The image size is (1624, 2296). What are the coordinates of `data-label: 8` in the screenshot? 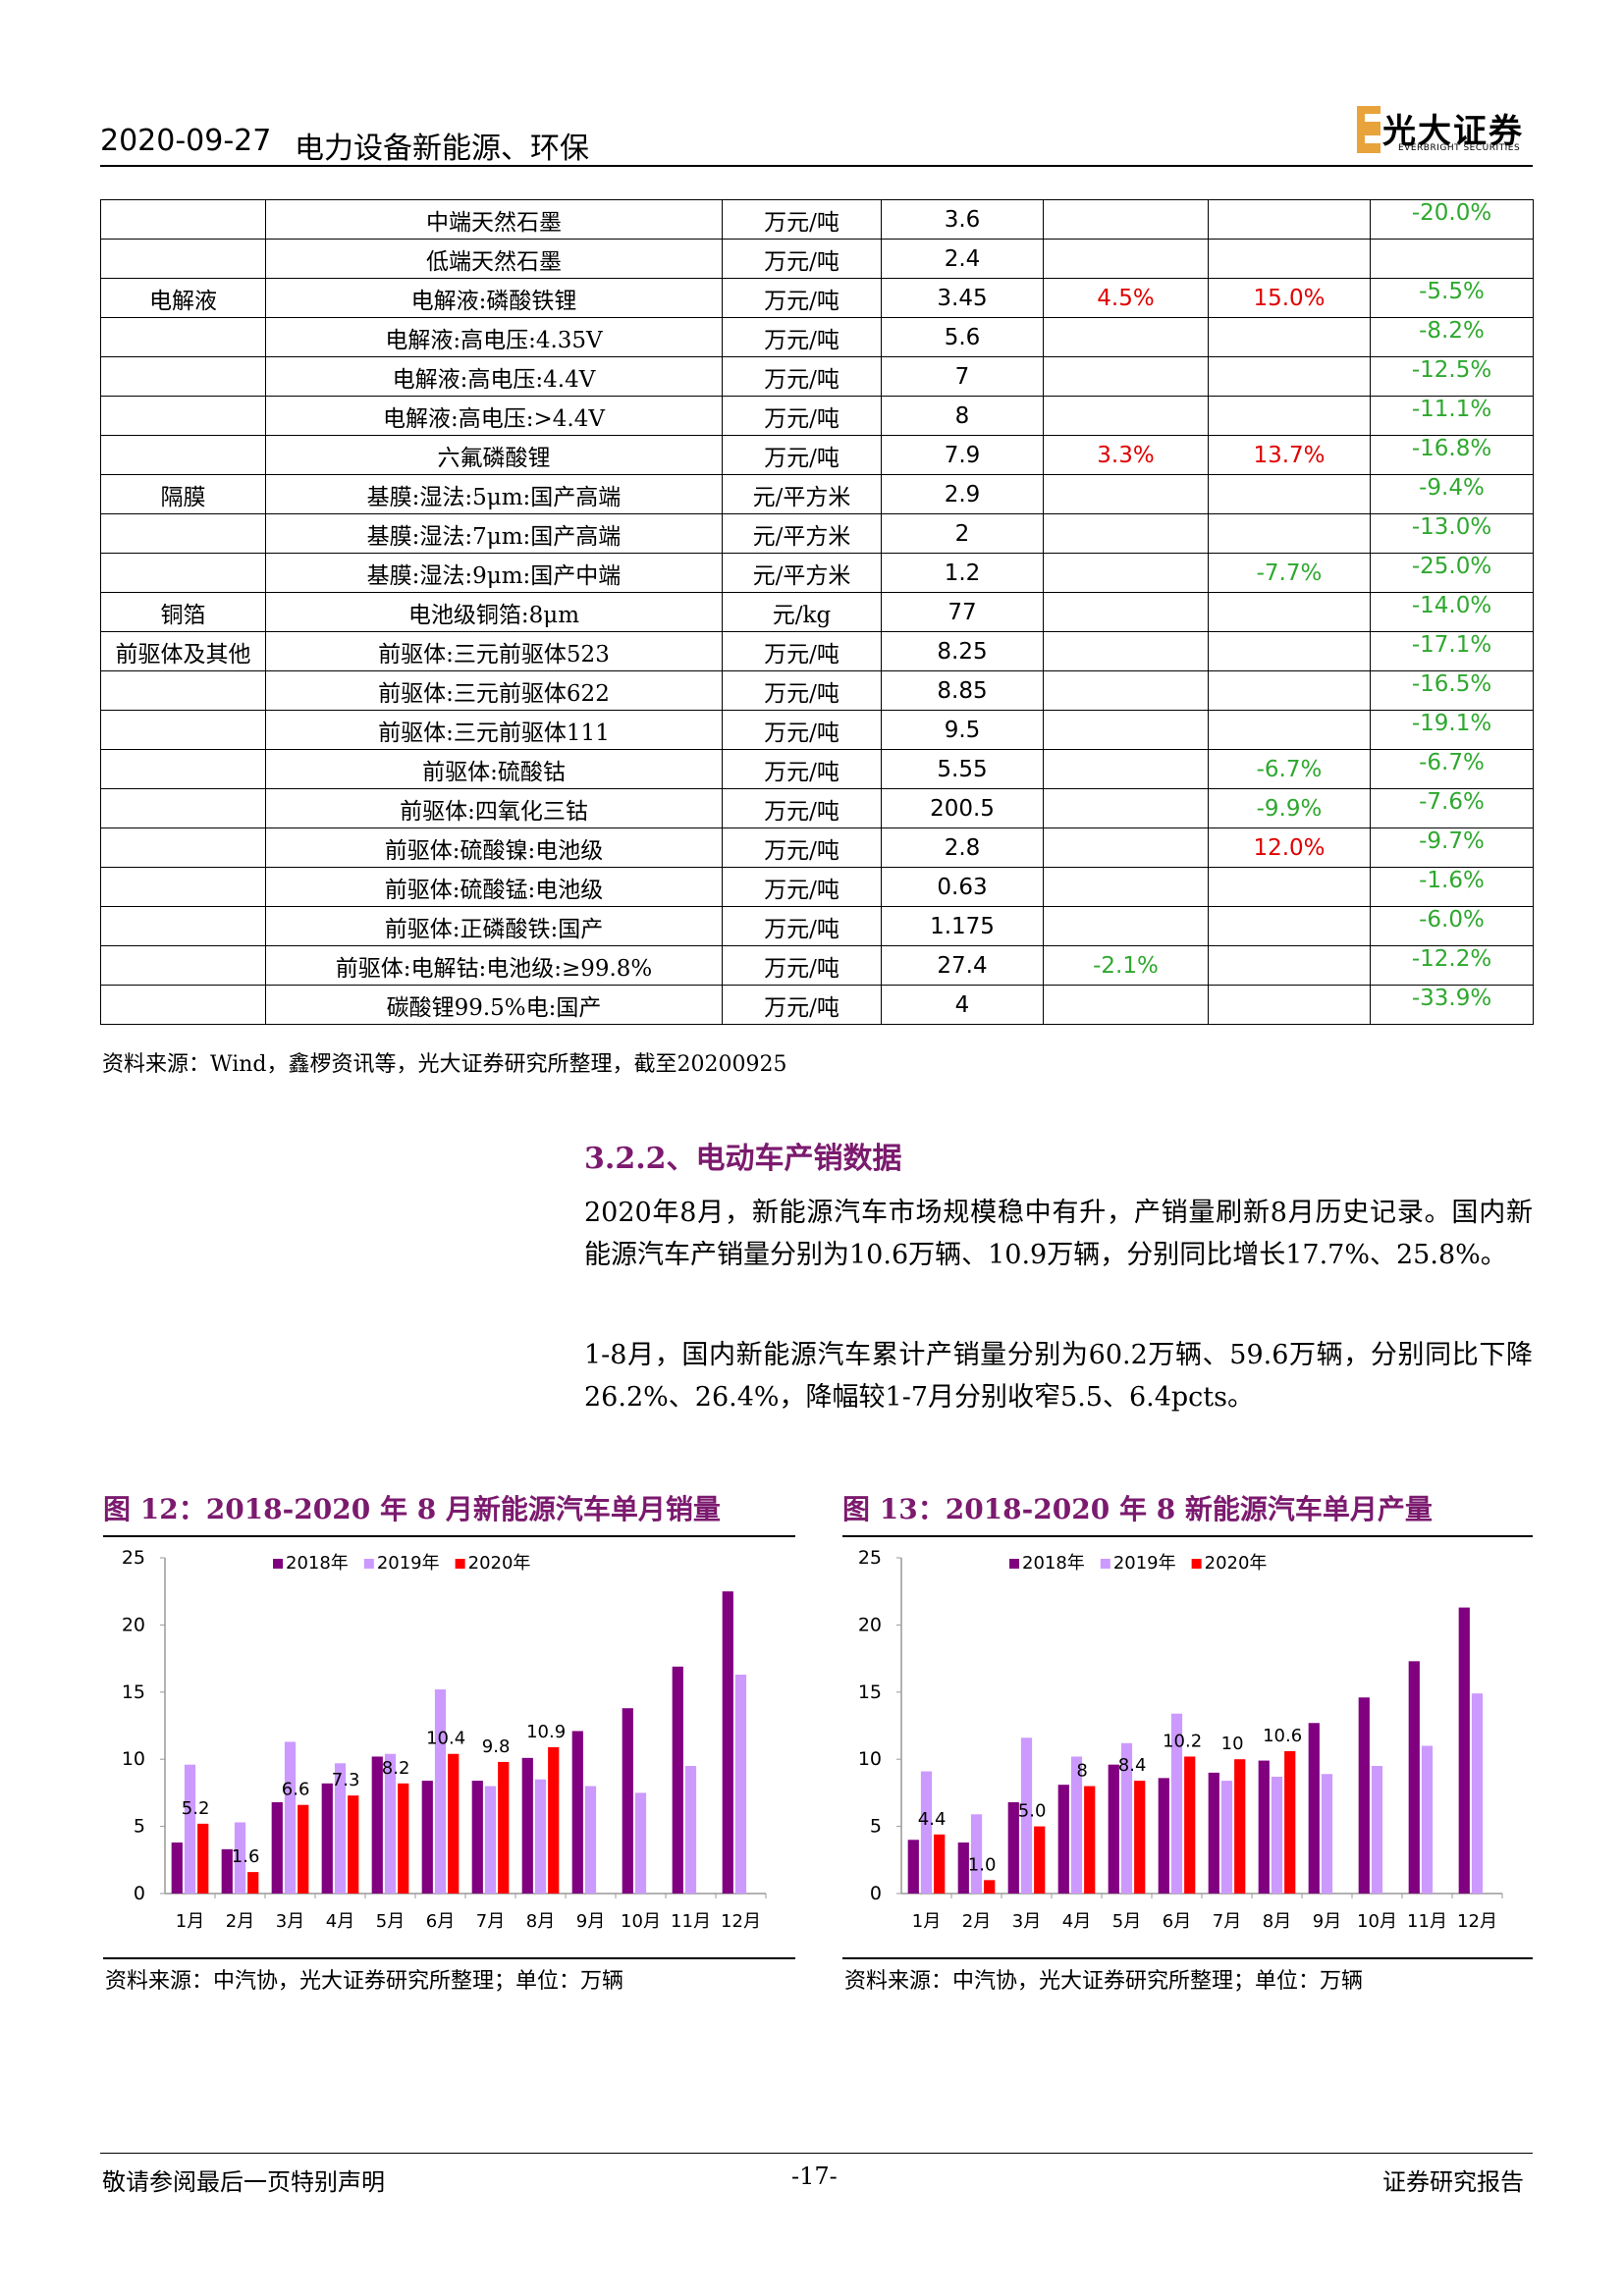 It's located at (1081, 1771).